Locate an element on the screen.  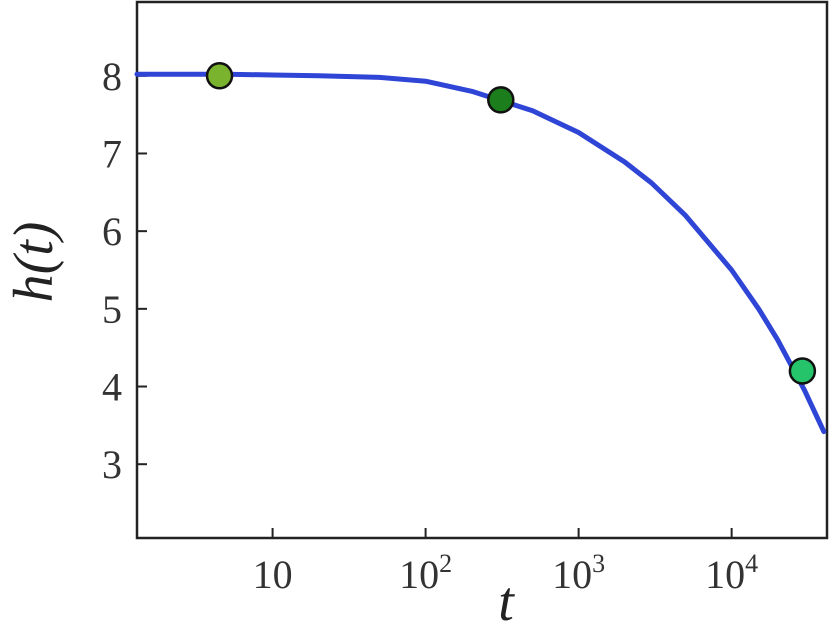
y-tick-label: 4 is located at coordinates (112, 387).